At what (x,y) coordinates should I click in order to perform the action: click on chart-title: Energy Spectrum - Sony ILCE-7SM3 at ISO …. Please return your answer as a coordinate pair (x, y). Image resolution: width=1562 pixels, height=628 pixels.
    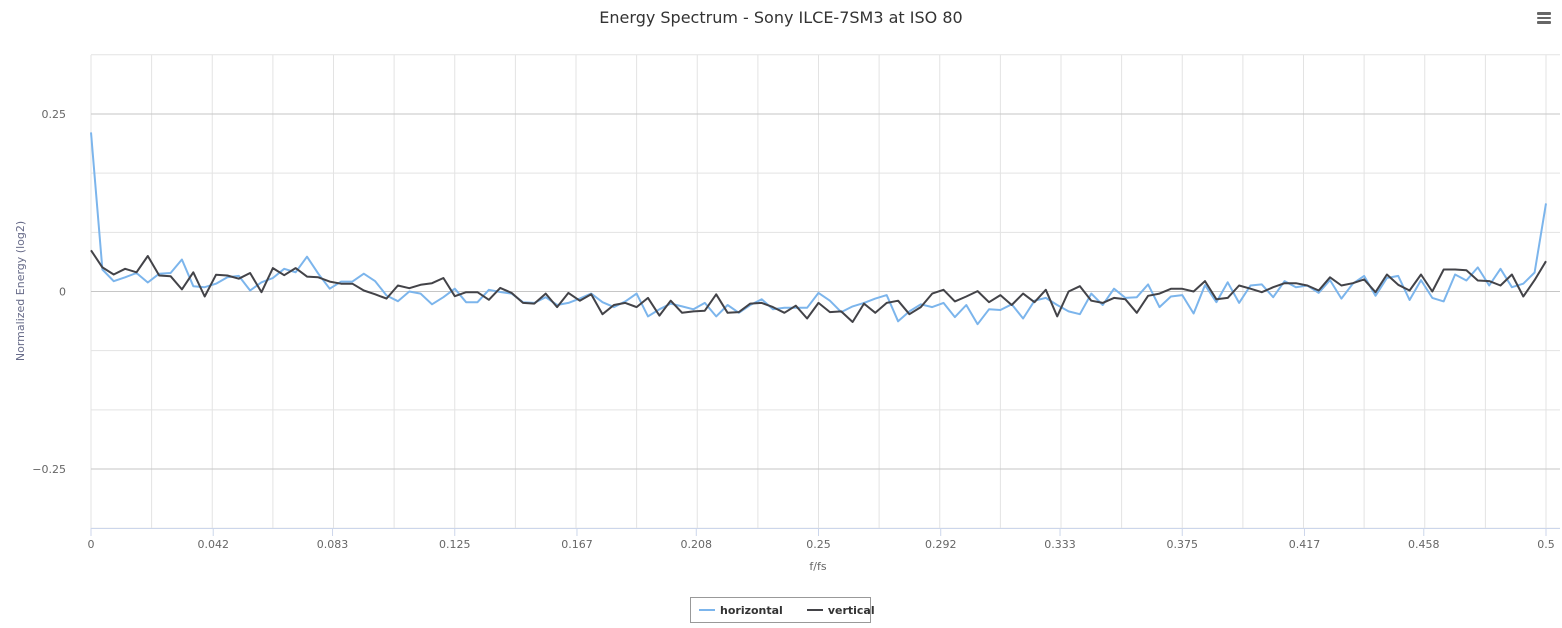
    Looking at the image, I should click on (780, 17).